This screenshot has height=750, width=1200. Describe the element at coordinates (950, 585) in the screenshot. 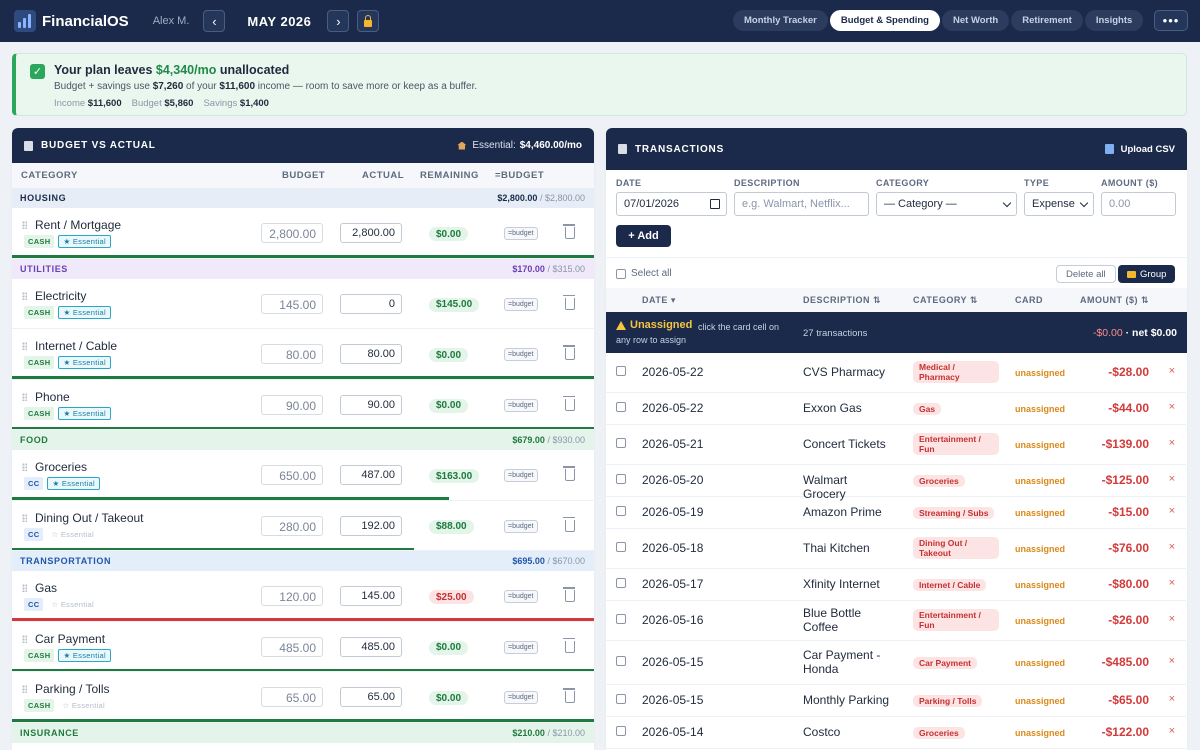

I see `category-badge: Internet / Cable` at that location.